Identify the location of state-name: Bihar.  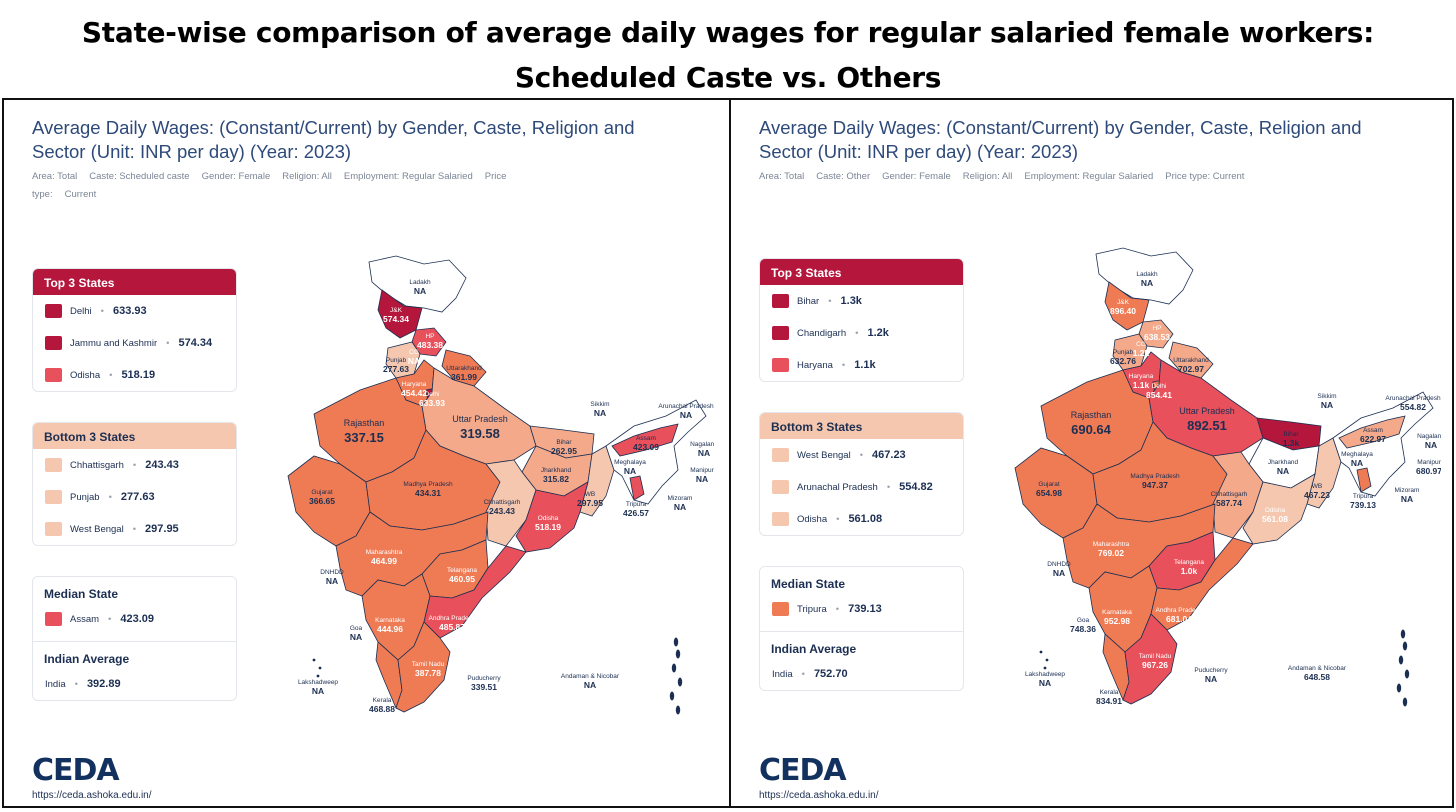
(808, 301).